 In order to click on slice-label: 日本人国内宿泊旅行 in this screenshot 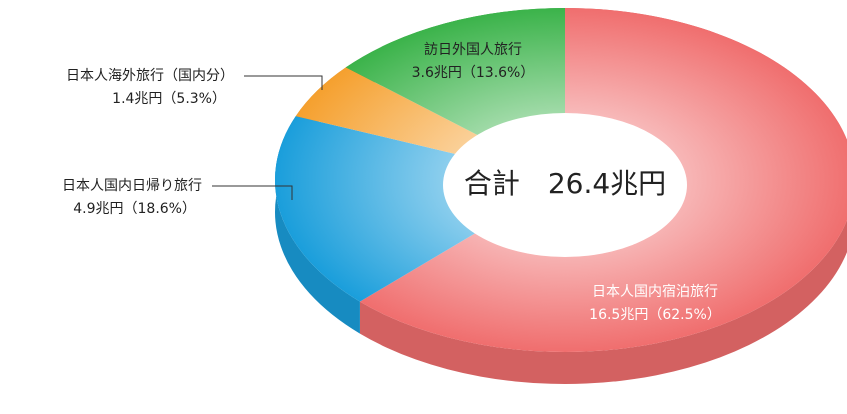, I will do `click(655, 291)`.